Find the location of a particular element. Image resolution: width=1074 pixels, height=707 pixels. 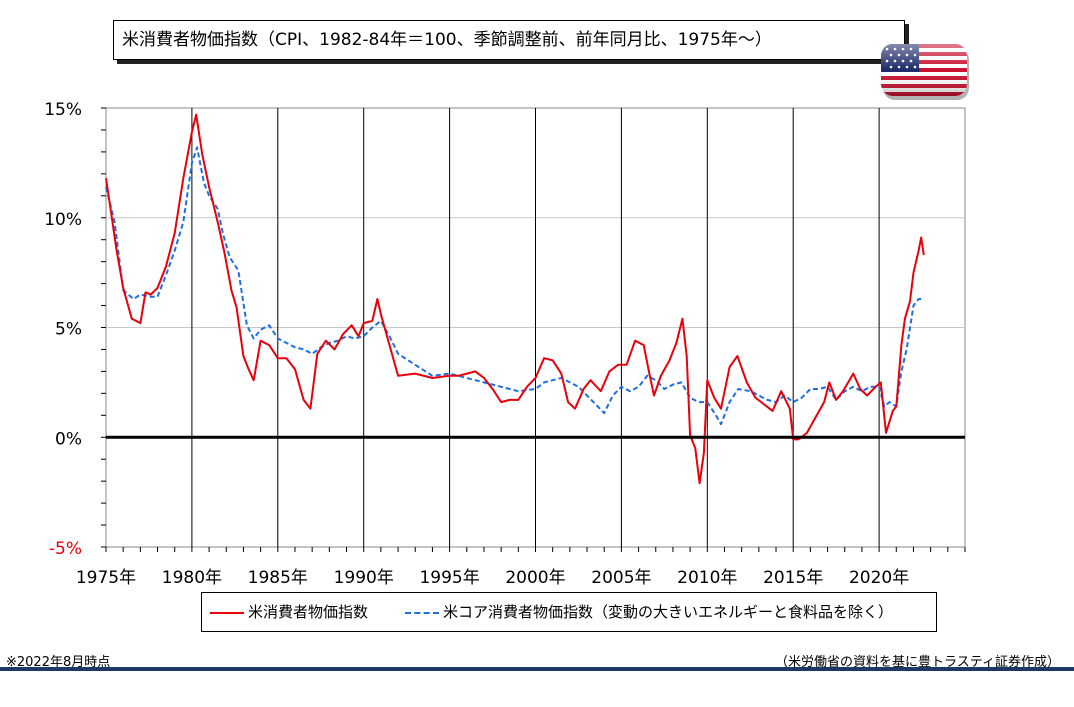

y-tick-label: 15% is located at coordinates (63, 110).